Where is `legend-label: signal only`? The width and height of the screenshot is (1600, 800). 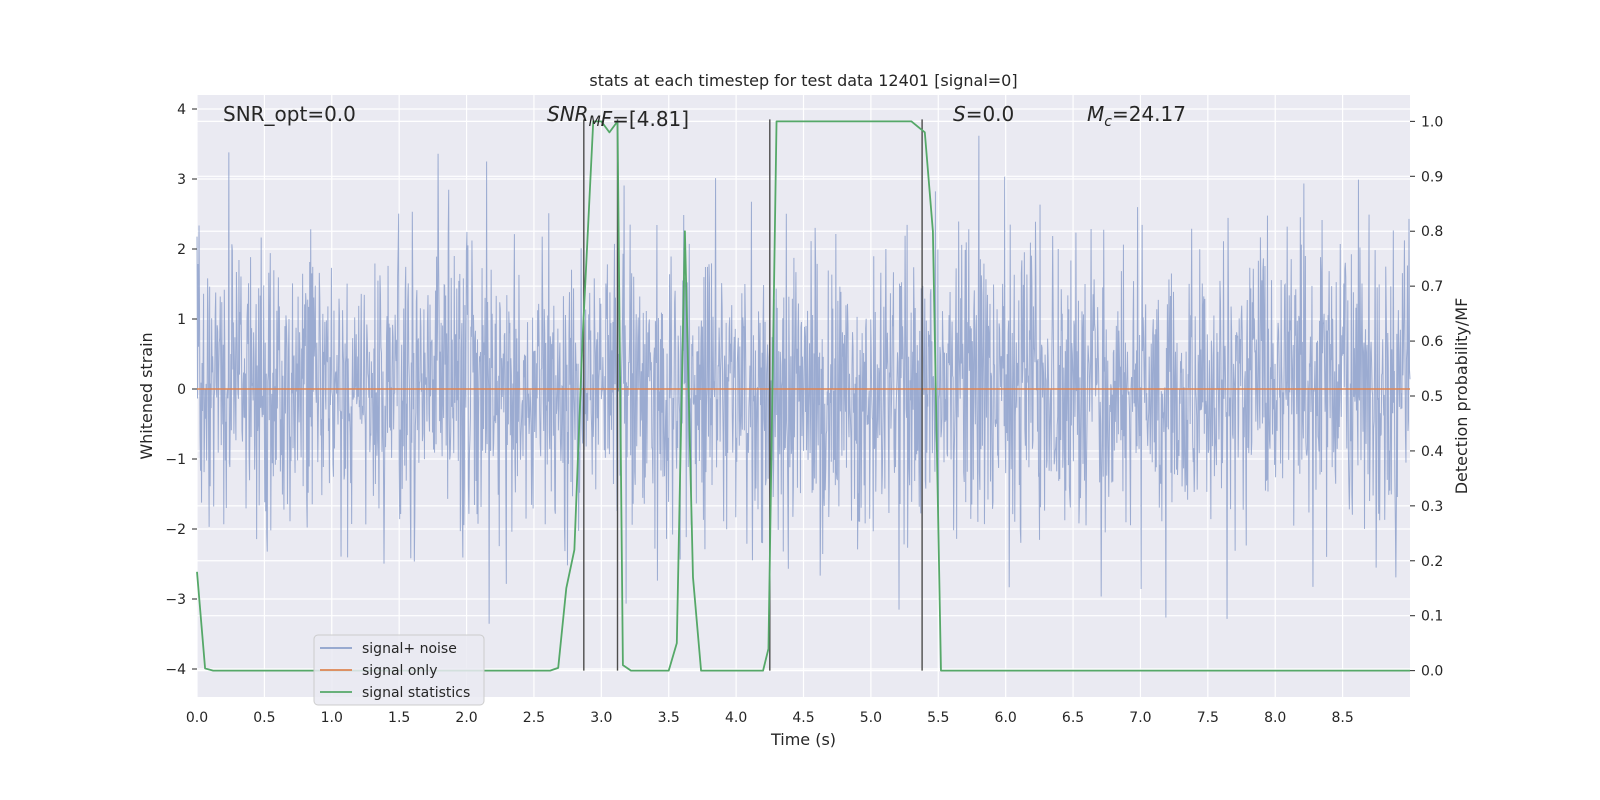 legend-label: signal only is located at coordinates (399, 671).